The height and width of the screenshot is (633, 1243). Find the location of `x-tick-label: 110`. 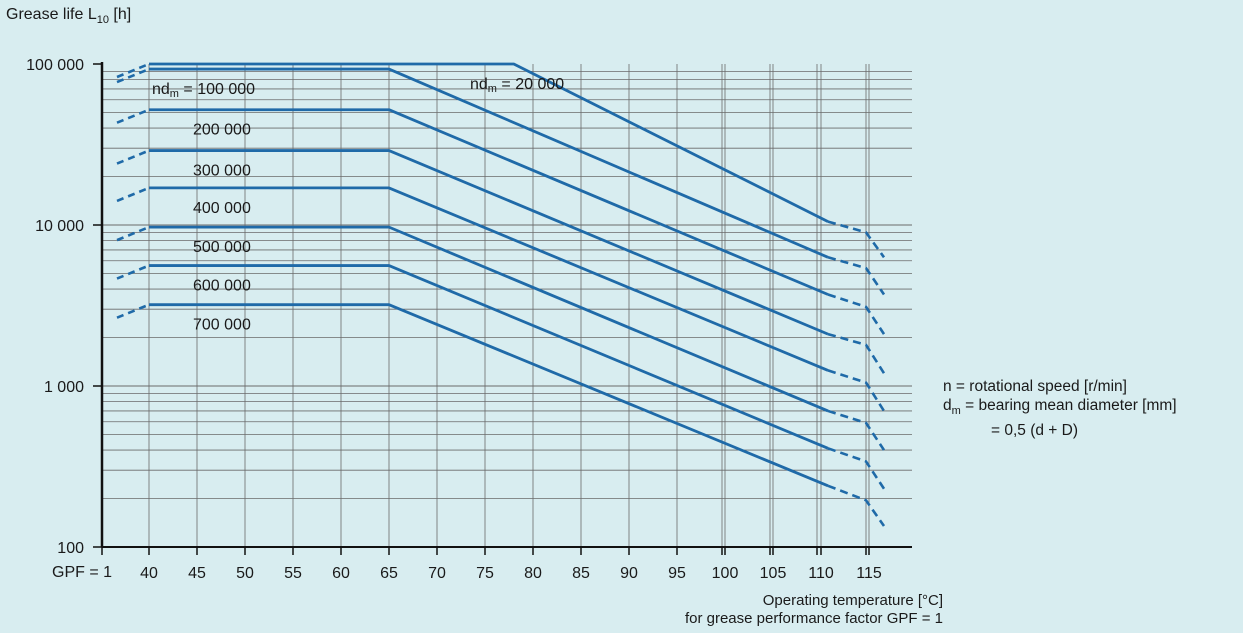

x-tick-label: 110 is located at coordinates (821, 573).